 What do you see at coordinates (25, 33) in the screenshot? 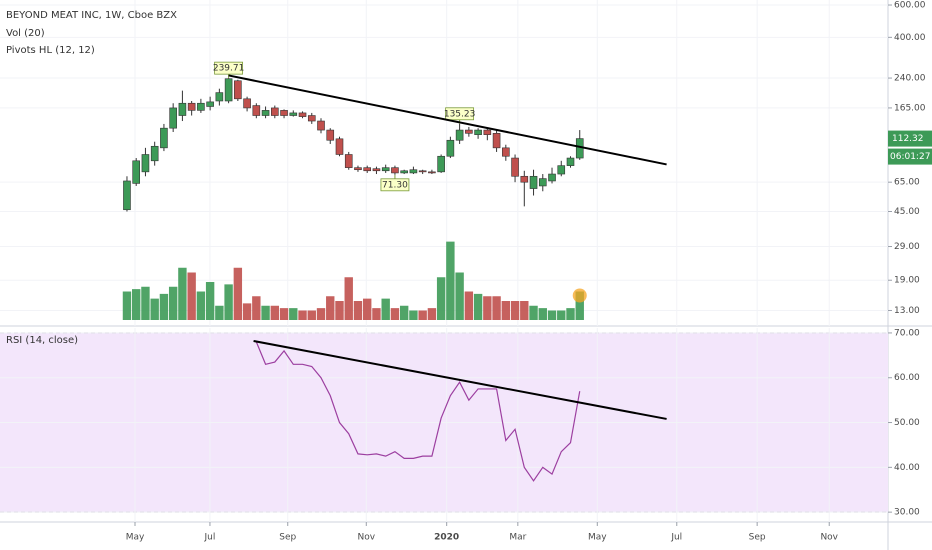
I see `volume-legend: Vol (20)` at bounding box center [25, 33].